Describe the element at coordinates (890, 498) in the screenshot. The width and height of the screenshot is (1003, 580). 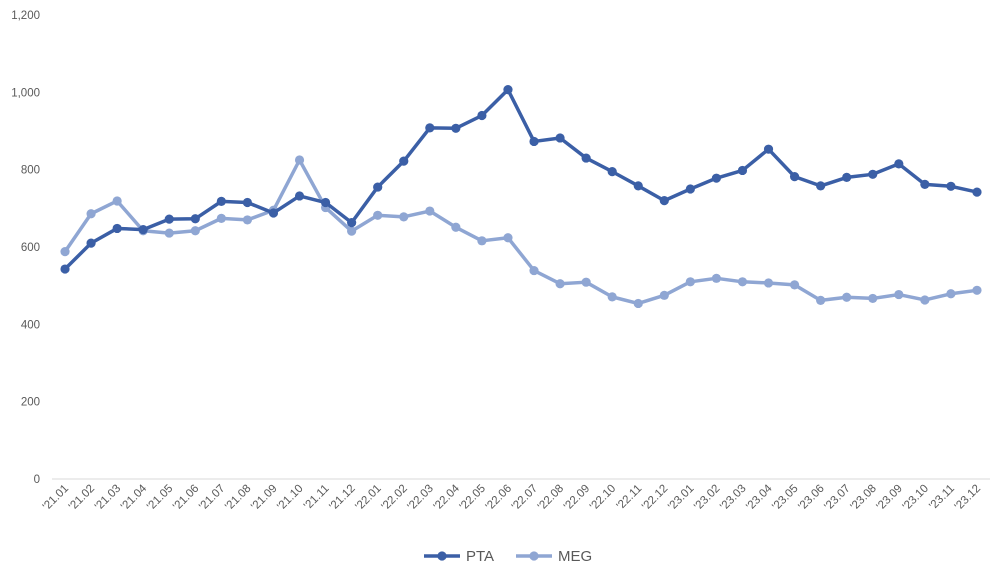
I see `x-tick-label: '23.09` at that location.